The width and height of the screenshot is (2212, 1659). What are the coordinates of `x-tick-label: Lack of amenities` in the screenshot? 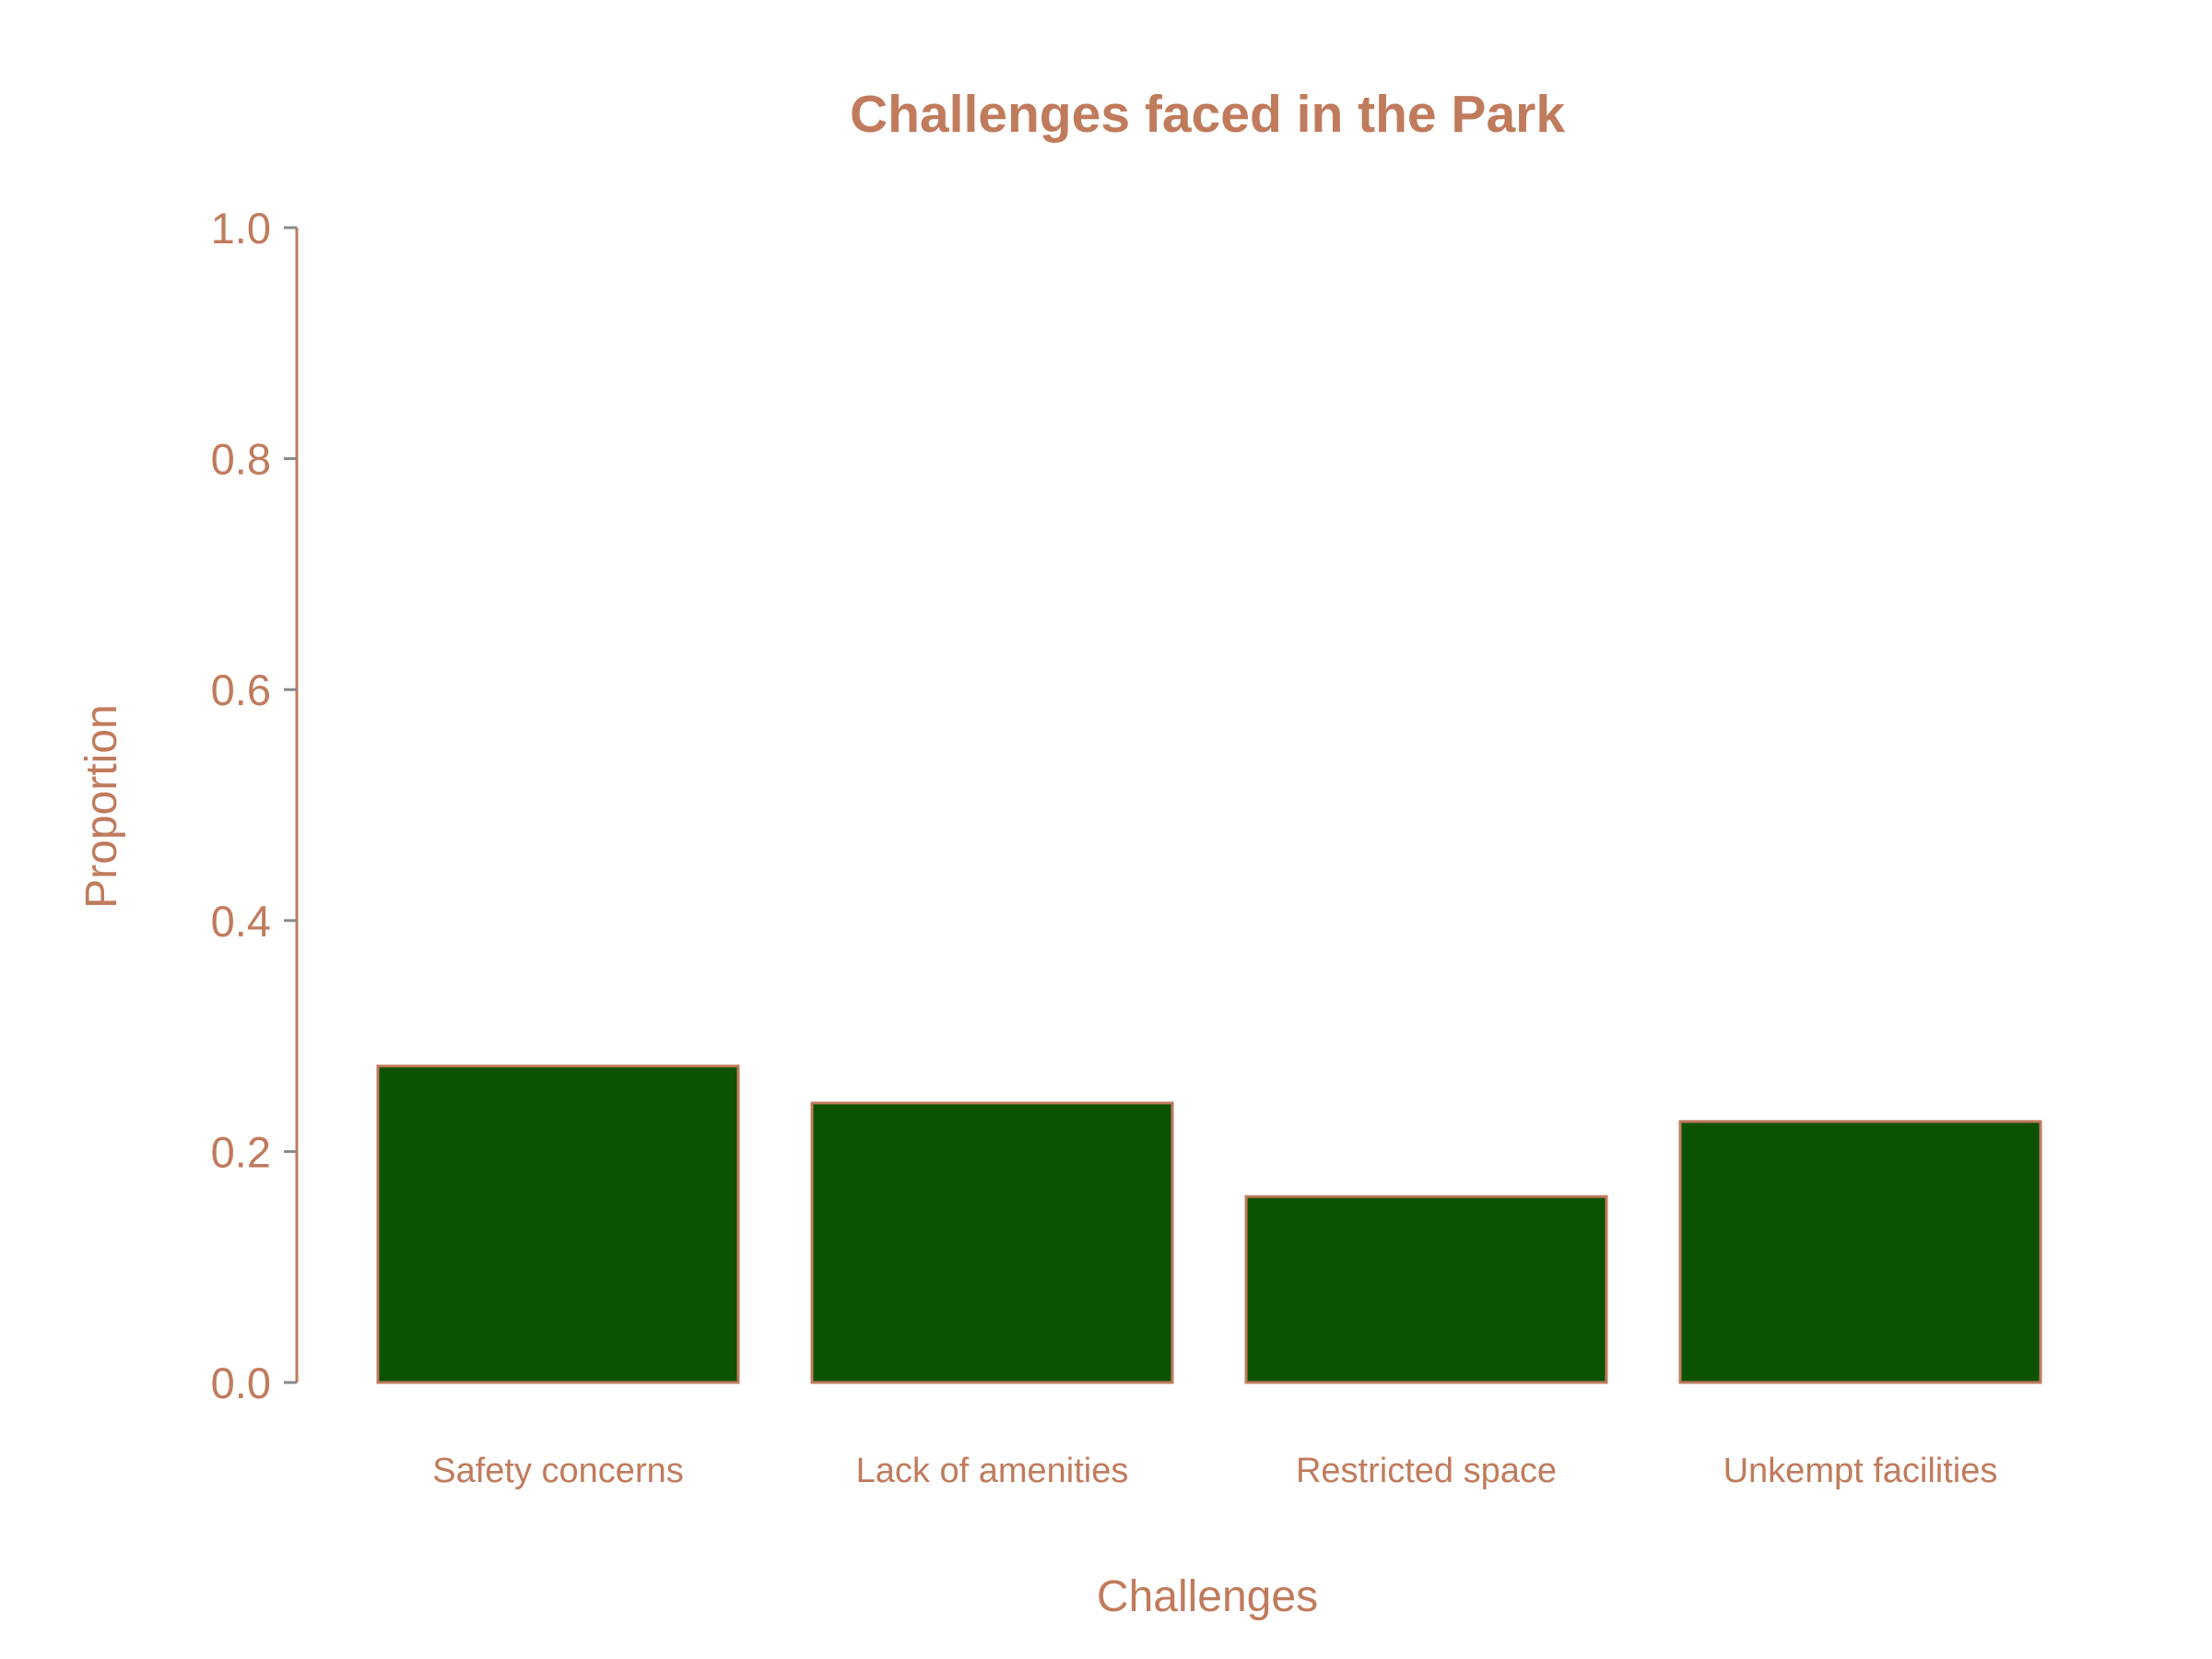 It's located at (992, 1471).